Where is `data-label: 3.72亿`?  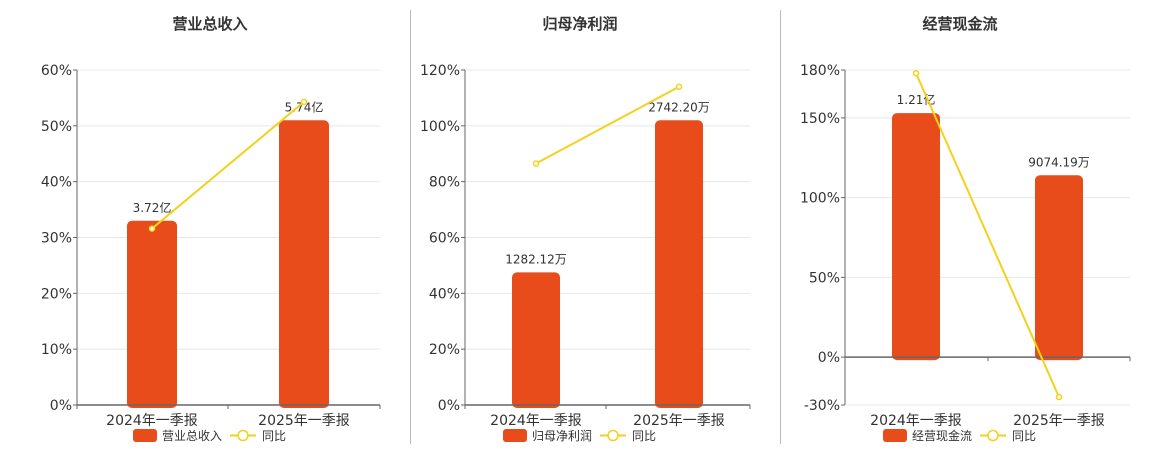
data-label: 3.72亿 is located at coordinates (152, 207).